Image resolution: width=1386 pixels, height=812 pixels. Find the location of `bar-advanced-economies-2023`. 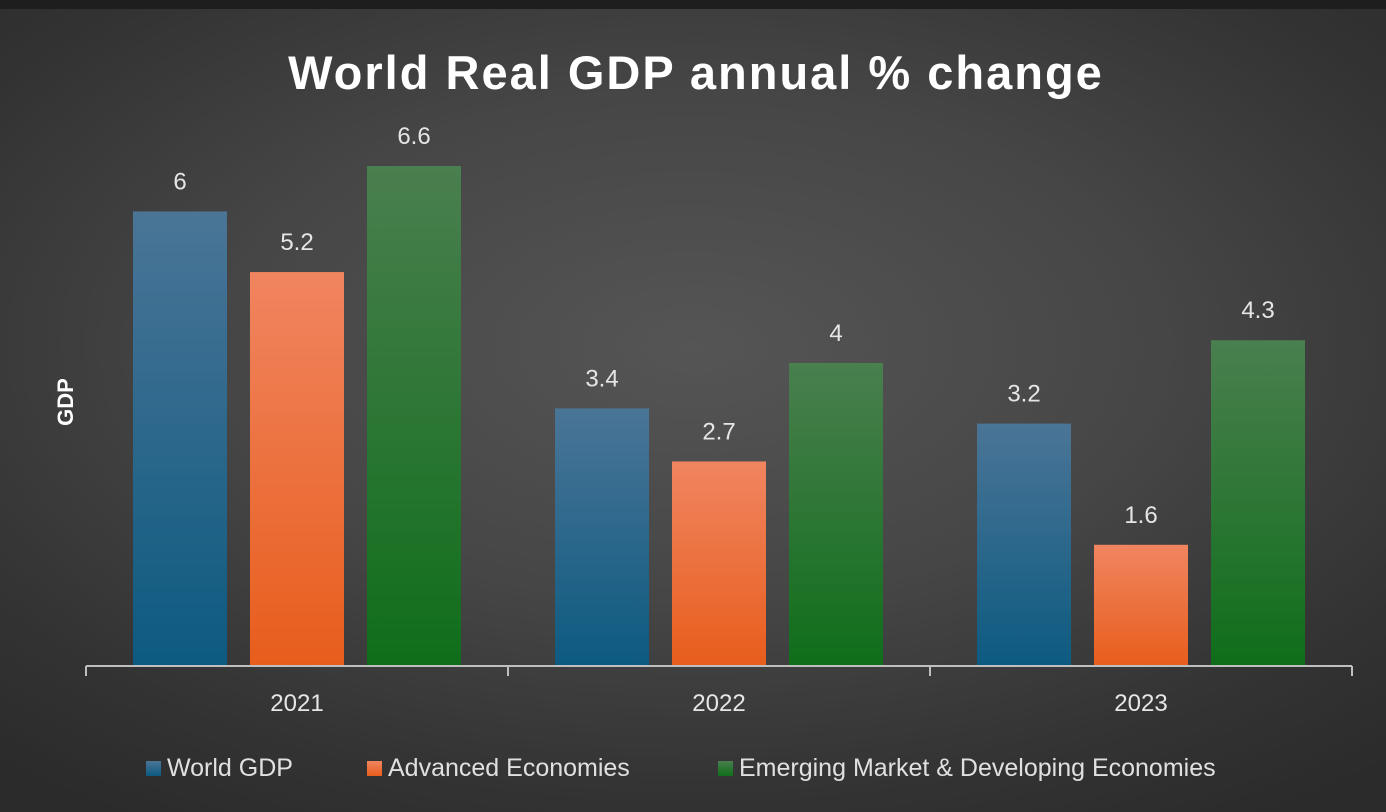

bar-advanced-economies-2023 is located at coordinates (1141, 605).